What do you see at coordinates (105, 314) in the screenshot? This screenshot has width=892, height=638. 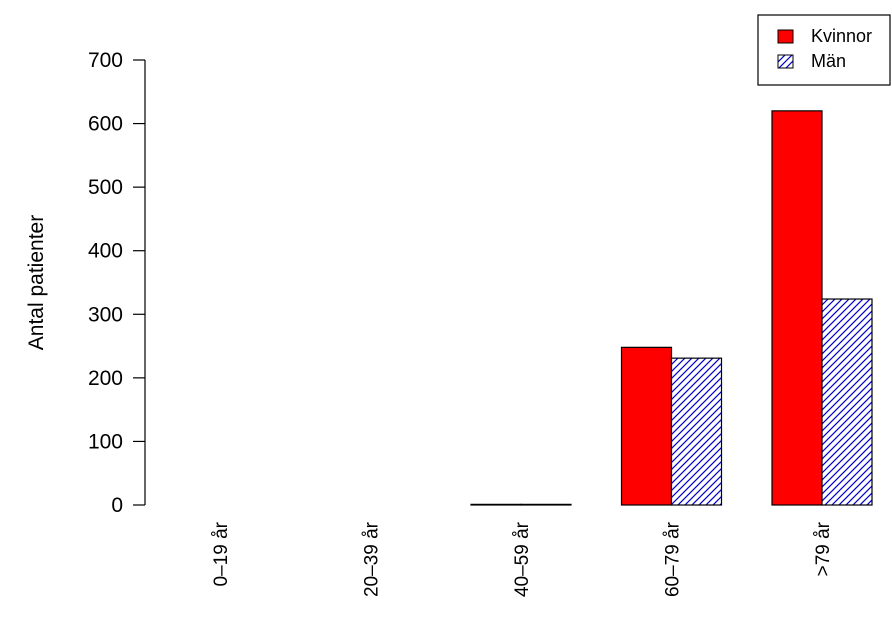 I see `y-tick-label: 300` at bounding box center [105, 314].